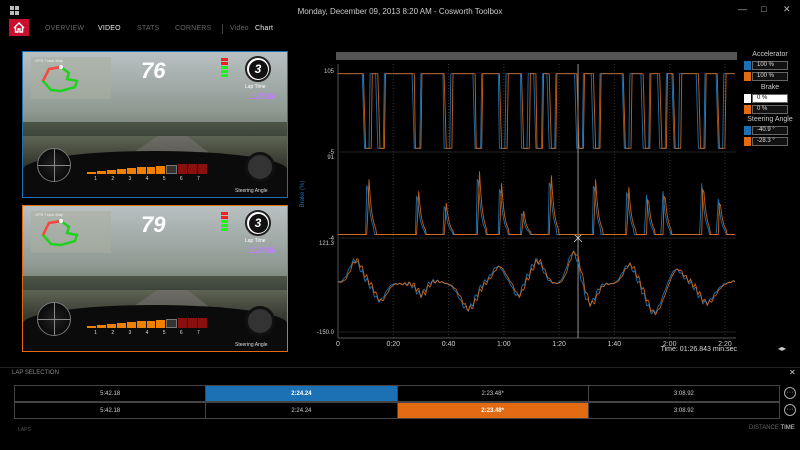  I want to click on lap-row-b: 5:42.18 2:24.24 2:23.48* 3:08.92, so click(397, 410).